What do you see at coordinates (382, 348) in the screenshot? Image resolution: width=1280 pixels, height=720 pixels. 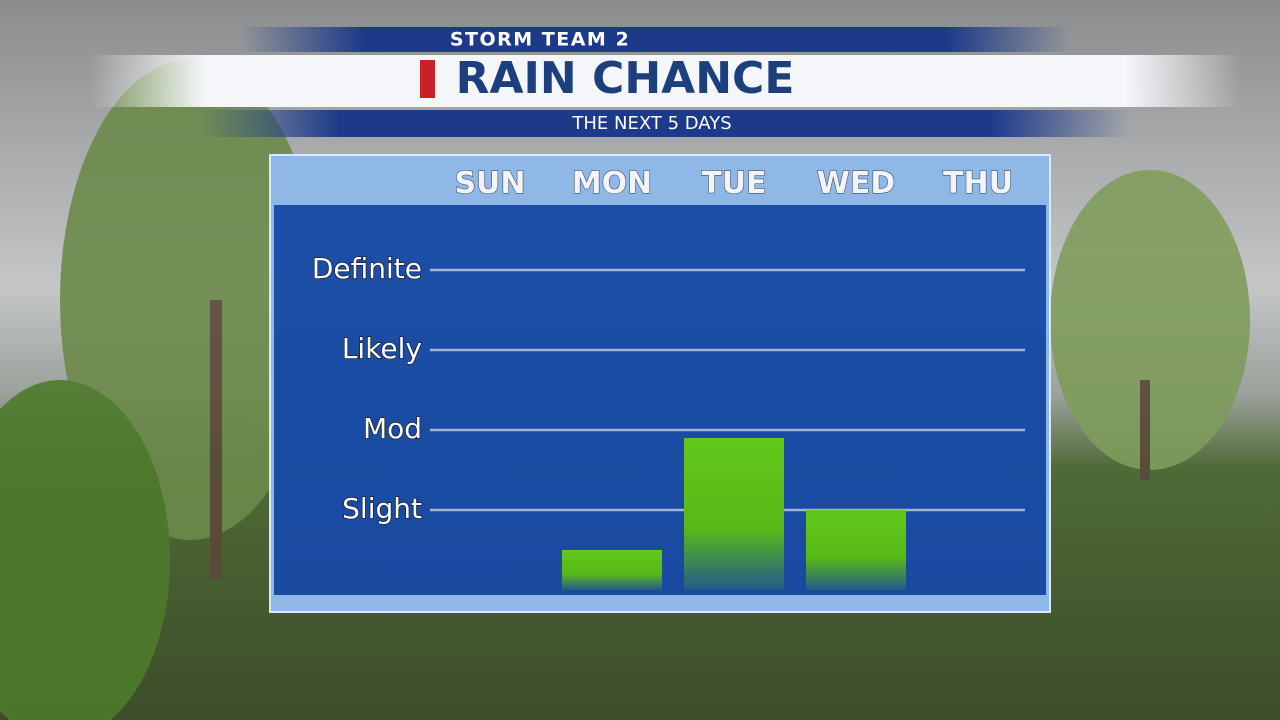 I see `y-tick-label: Likely` at bounding box center [382, 348].